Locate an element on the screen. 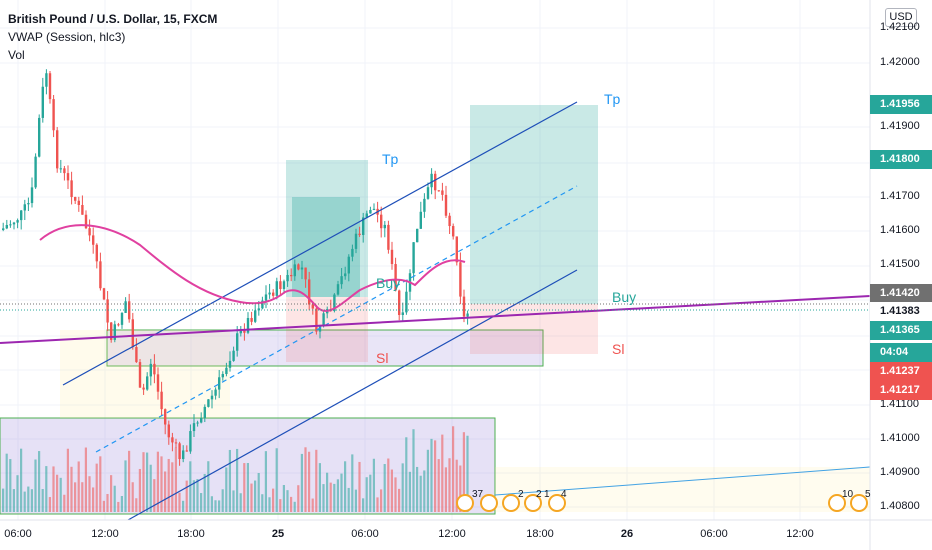 This screenshot has height=550, width=932. price-label: 1.40900 is located at coordinates (900, 472).